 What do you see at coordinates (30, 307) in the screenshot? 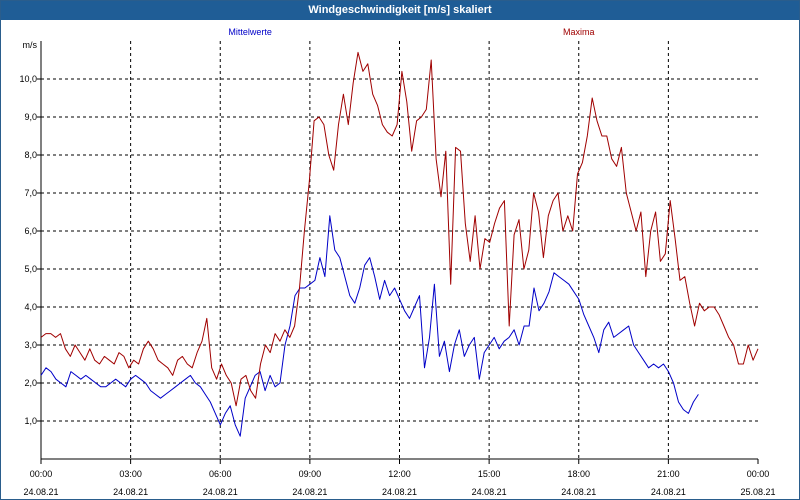
I see `y-tick-label: 4,0` at bounding box center [30, 307].